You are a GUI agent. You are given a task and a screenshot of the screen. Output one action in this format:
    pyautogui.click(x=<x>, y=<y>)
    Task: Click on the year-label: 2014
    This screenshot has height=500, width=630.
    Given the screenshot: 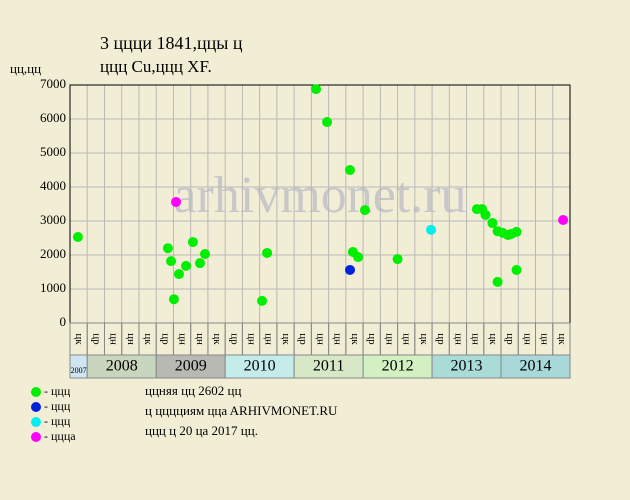 What is the action you would take?
    pyautogui.click(x=536, y=366)
    